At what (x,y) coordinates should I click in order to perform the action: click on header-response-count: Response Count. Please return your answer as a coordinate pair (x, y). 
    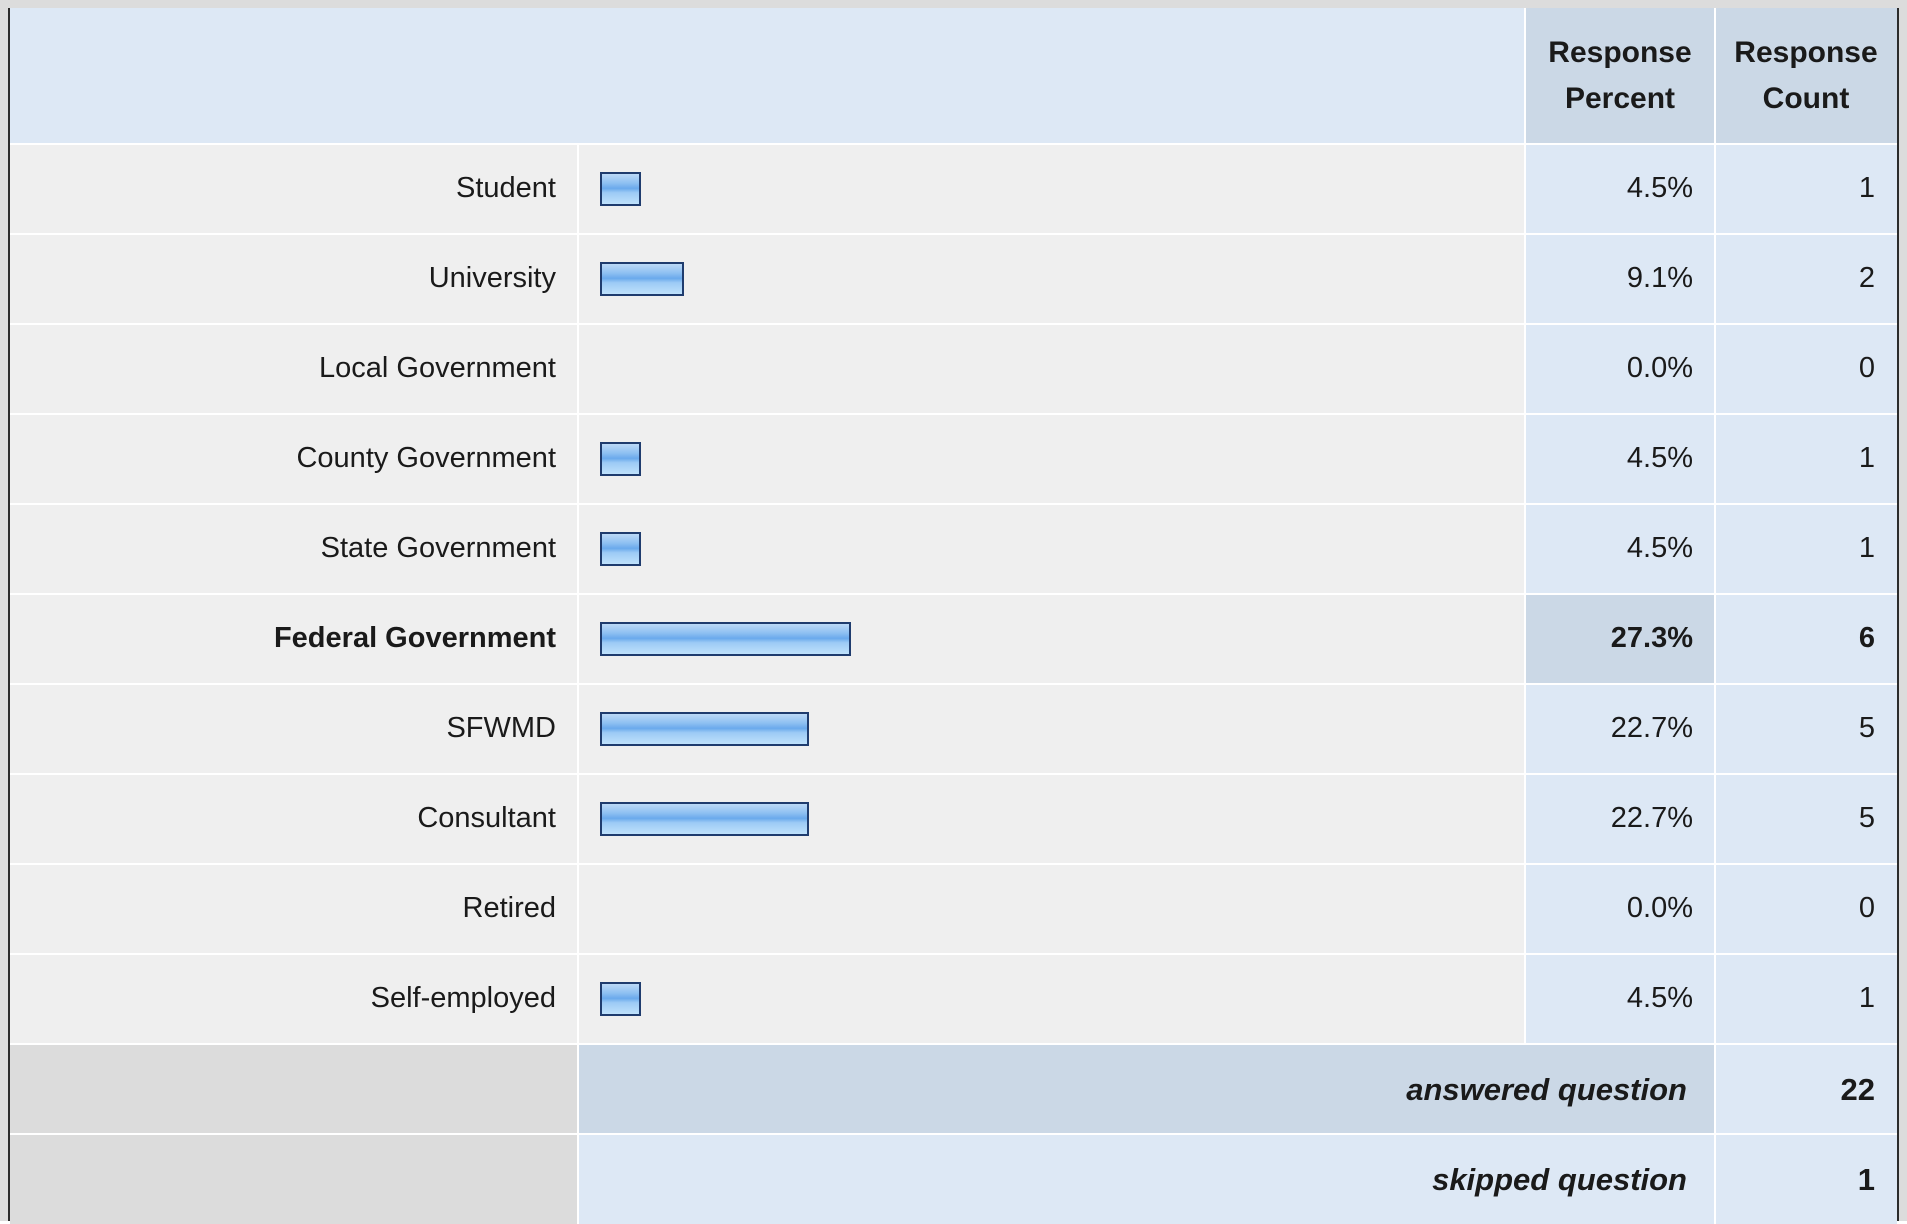
    Looking at the image, I should click on (1806, 76).